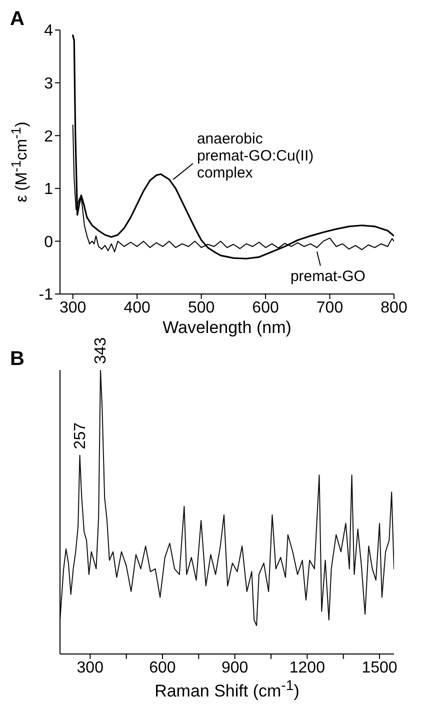 This screenshot has height=711, width=424. Describe the element at coordinates (17, 19) in the screenshot. I see `chart-title: A` at that location.